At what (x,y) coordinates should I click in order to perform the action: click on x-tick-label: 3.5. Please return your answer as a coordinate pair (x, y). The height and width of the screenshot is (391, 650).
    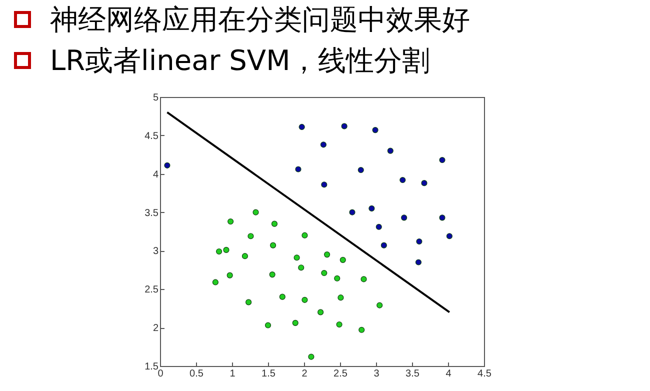
    Looking at the image, I should click on (413, 374).